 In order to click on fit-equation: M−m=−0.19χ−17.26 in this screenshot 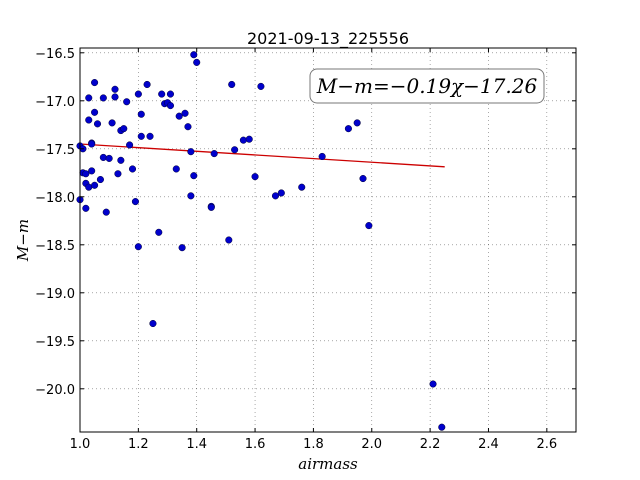, I will do `click(427, 86)`.